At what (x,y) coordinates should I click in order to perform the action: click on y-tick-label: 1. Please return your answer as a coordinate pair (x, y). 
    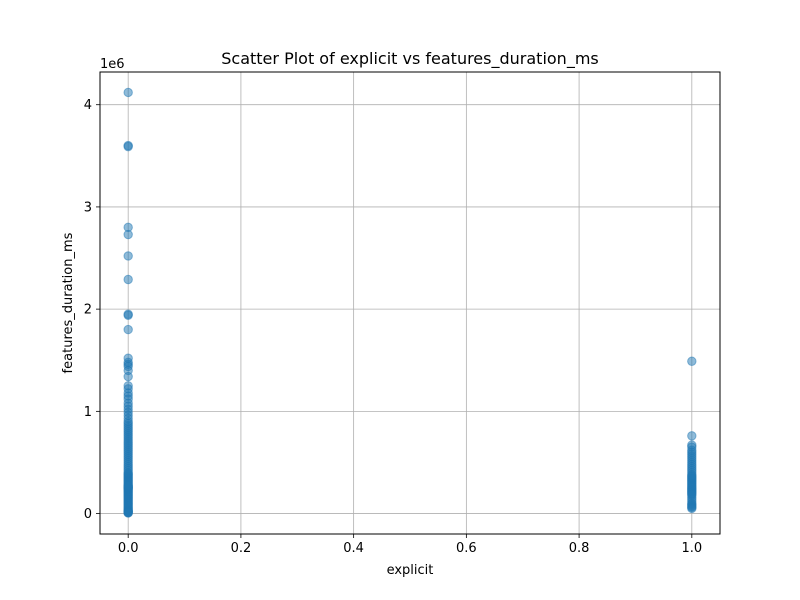
    Looking at the image, I should click on (88, 412).